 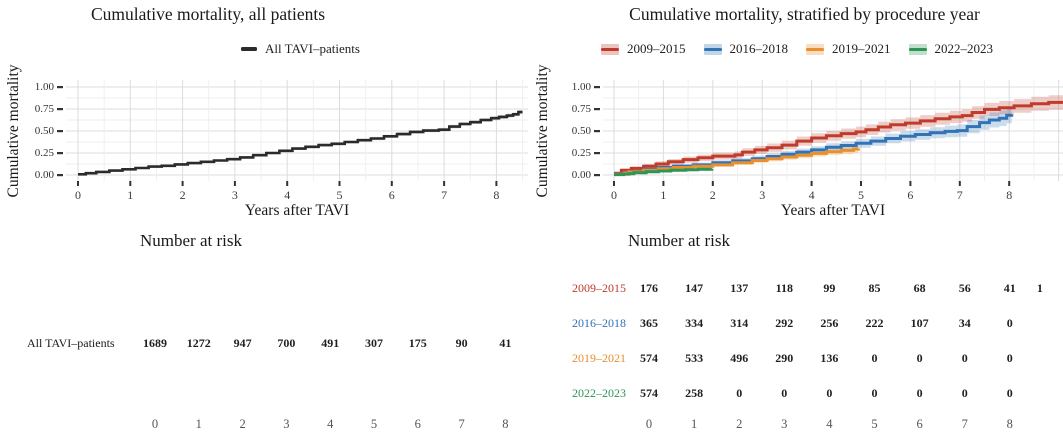 What do you see at coordinates (694, 323) in the screenshot?
I see `risk-count: 334` at bounding box center [694, 323].